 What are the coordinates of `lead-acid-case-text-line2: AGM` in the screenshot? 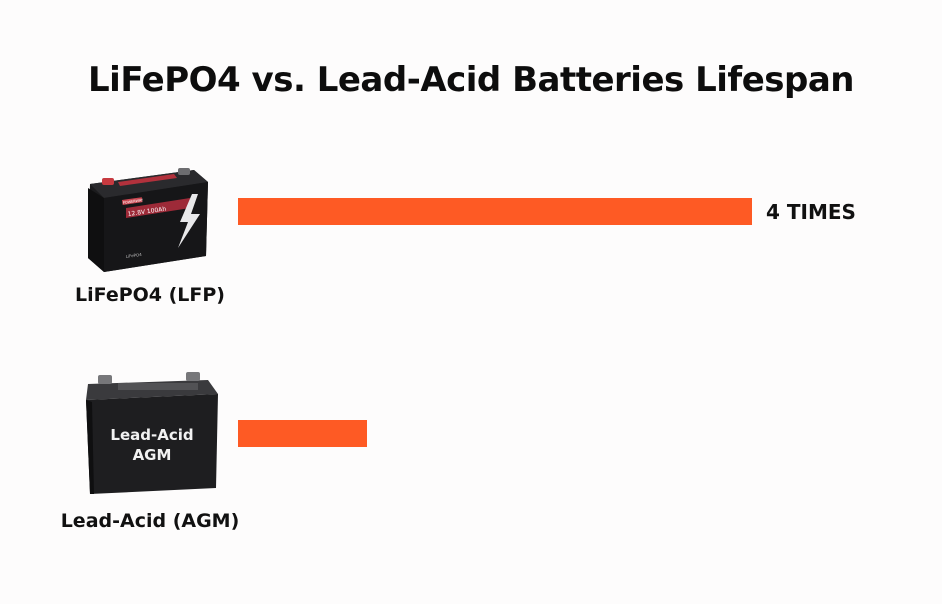 It's located at (152, 455).